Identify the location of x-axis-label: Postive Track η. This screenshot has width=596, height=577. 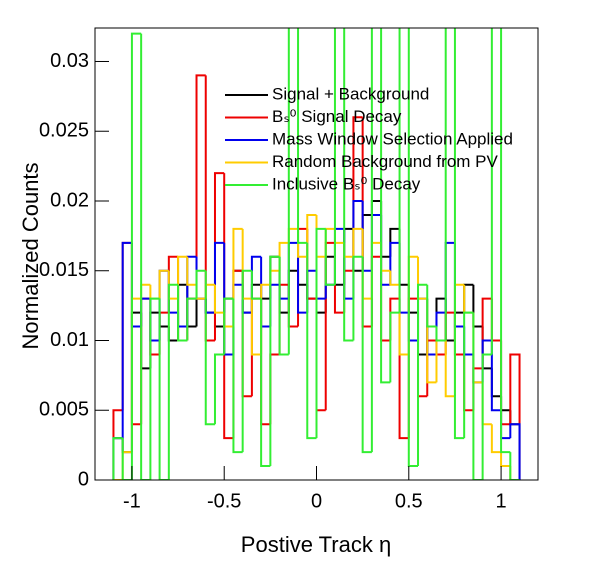
(316, 544).